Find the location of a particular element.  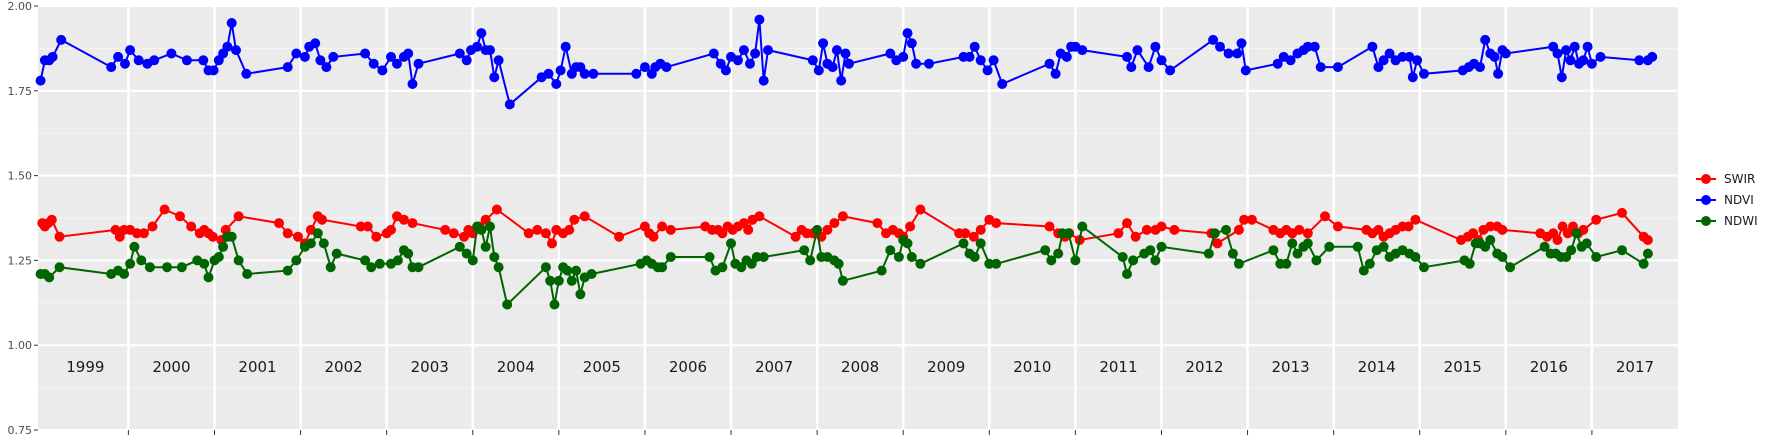

year-label: 2009 is located at coordinates (946, 367).